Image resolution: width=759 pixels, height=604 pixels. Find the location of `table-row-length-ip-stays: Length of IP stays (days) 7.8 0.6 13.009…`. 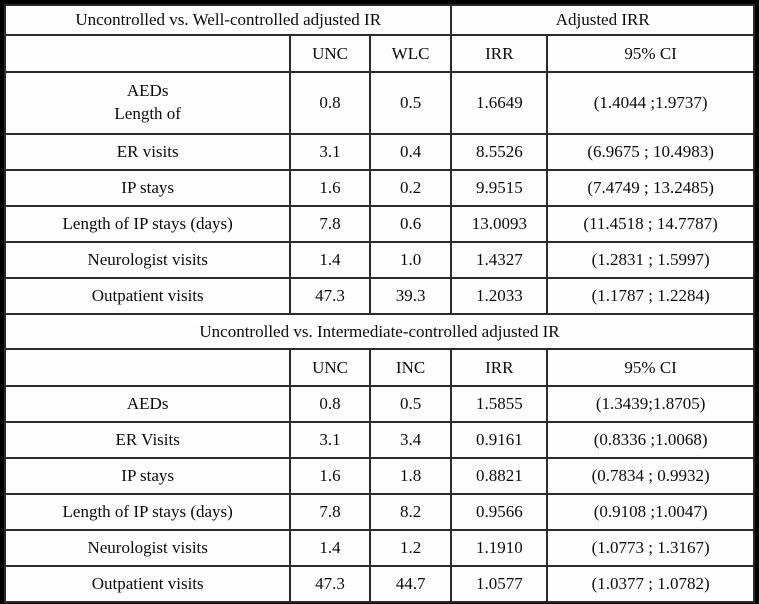

table-row-length-ip-stays: Length of IP stays (days) 7.8 0.6 13.009… is located at coordinates (379, 224).